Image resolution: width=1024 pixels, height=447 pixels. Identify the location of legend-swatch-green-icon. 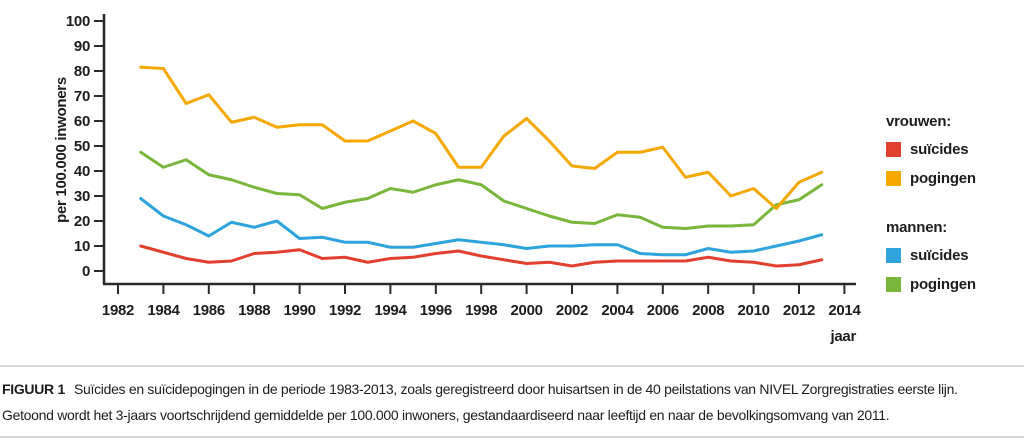
(893, 284).